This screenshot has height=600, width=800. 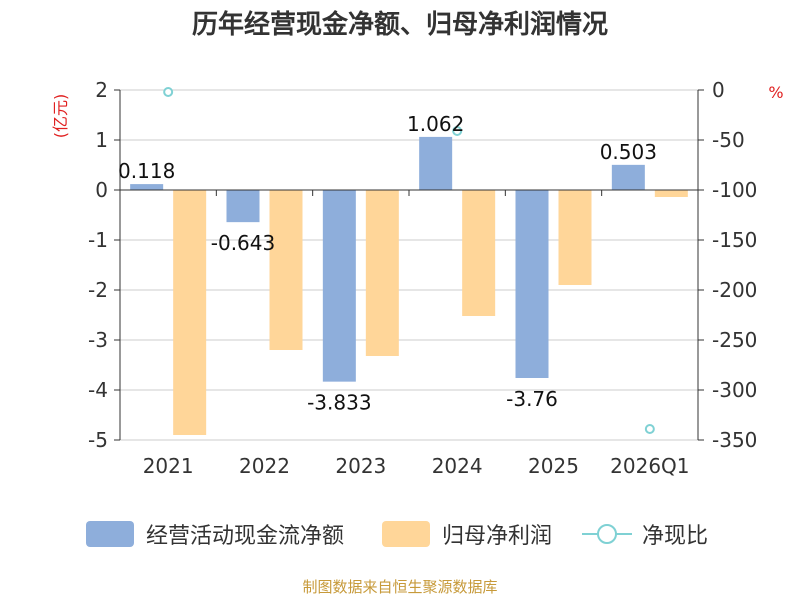 I want to click on right-axis-tick-label: -200, so click(x=734, y=290).